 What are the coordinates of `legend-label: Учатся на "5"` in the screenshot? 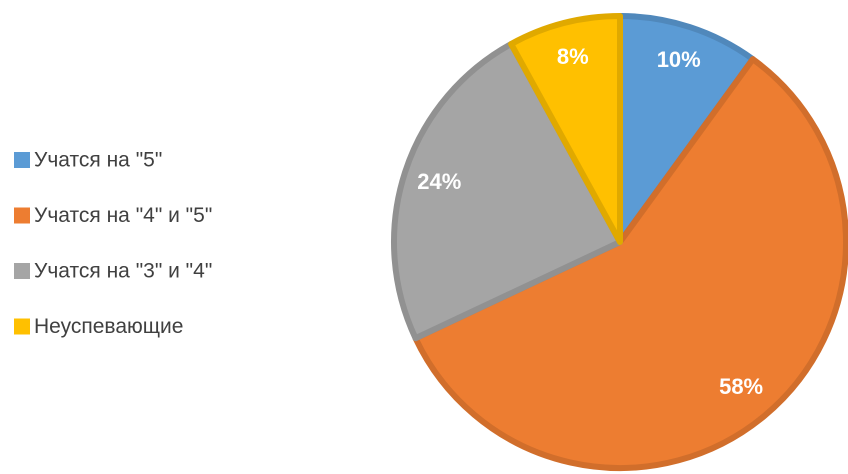 It's located at (98, 160).